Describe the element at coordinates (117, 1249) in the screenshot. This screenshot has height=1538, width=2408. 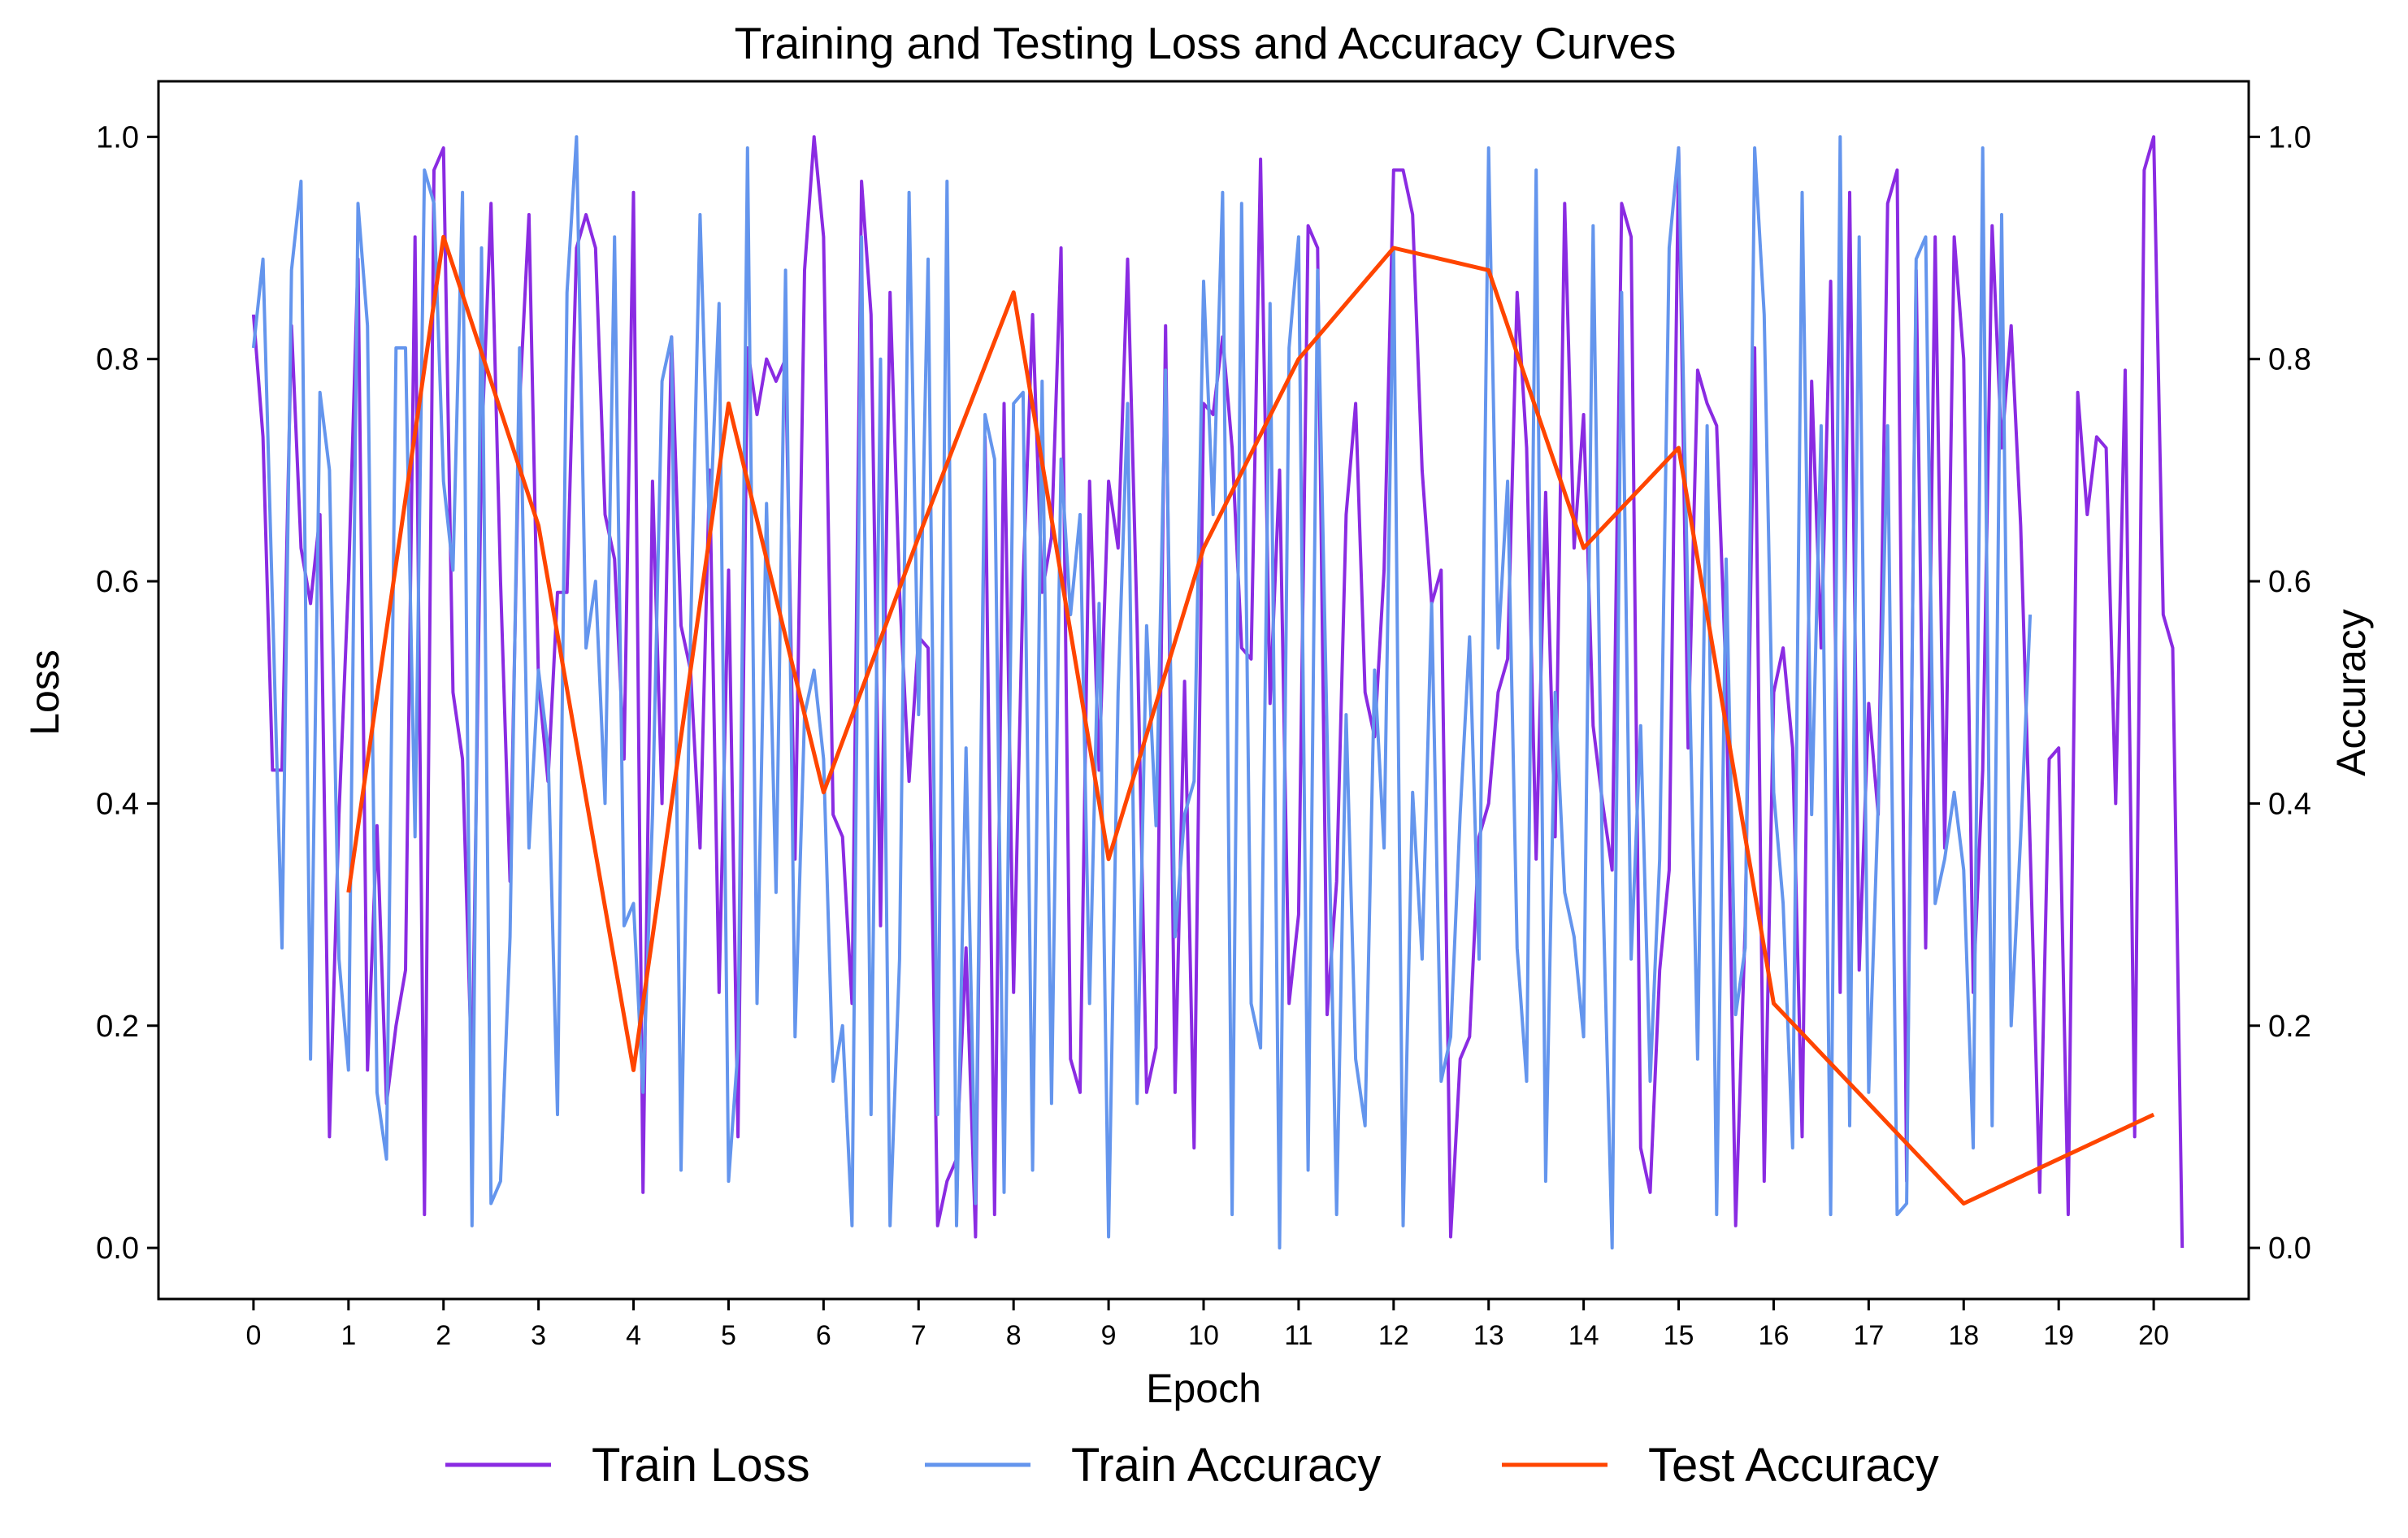
I see `left-y-tick-label: 0.0` at that location.